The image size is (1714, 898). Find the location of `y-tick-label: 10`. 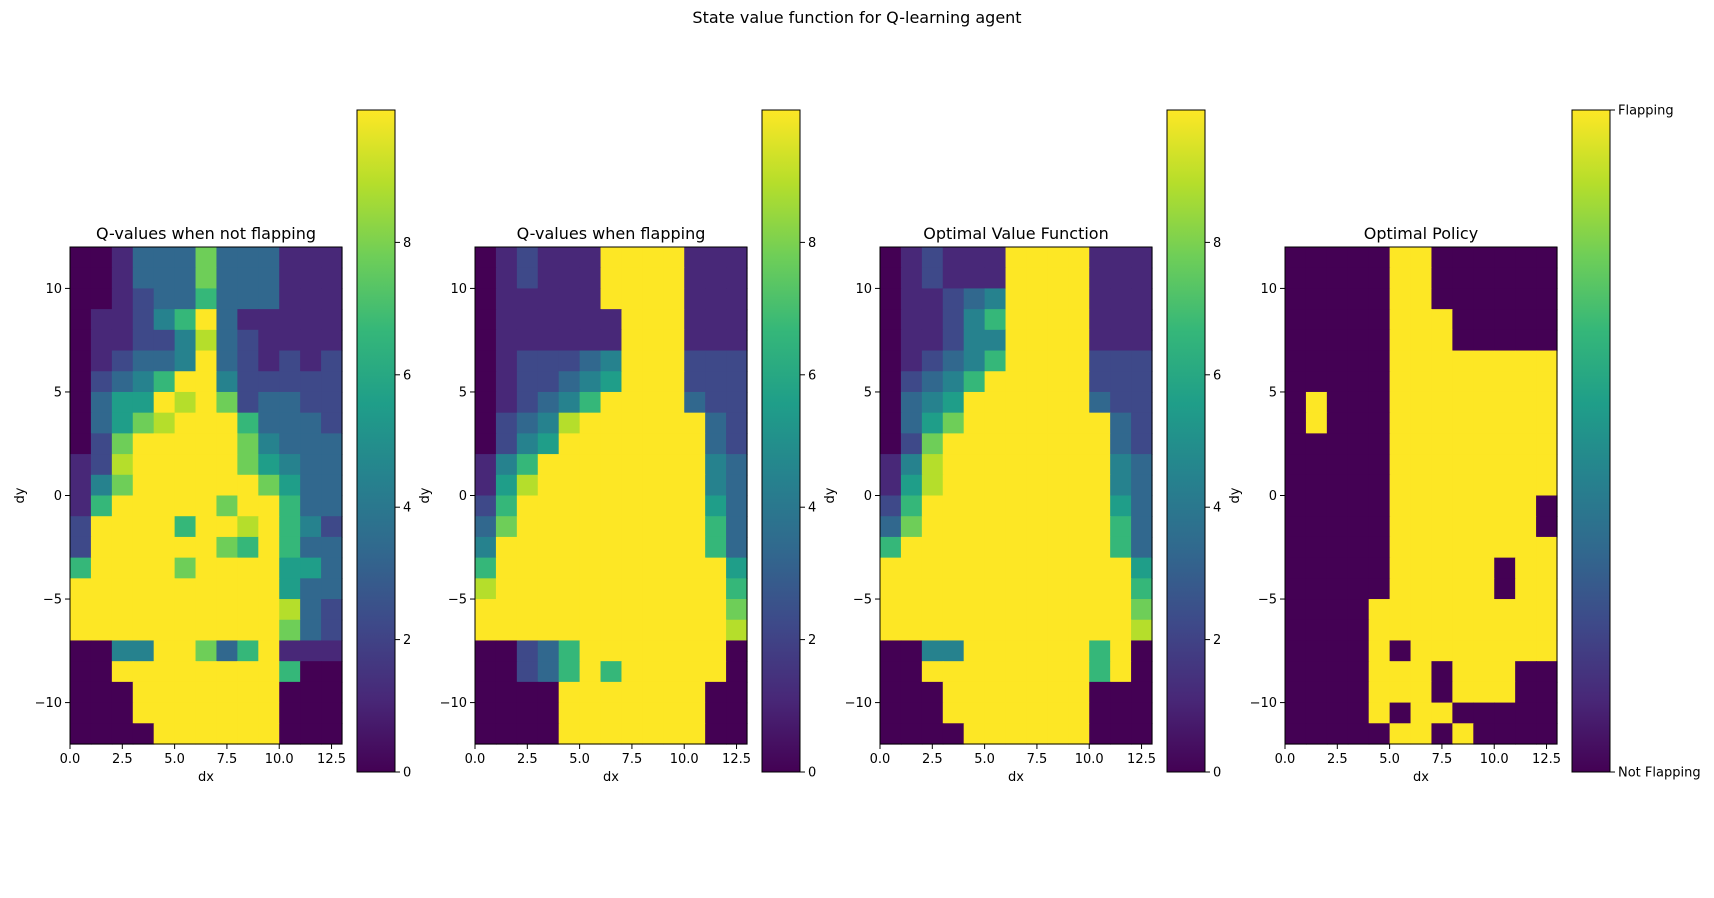

y-tick-label: 10 is located at coordinates (1268, 289).